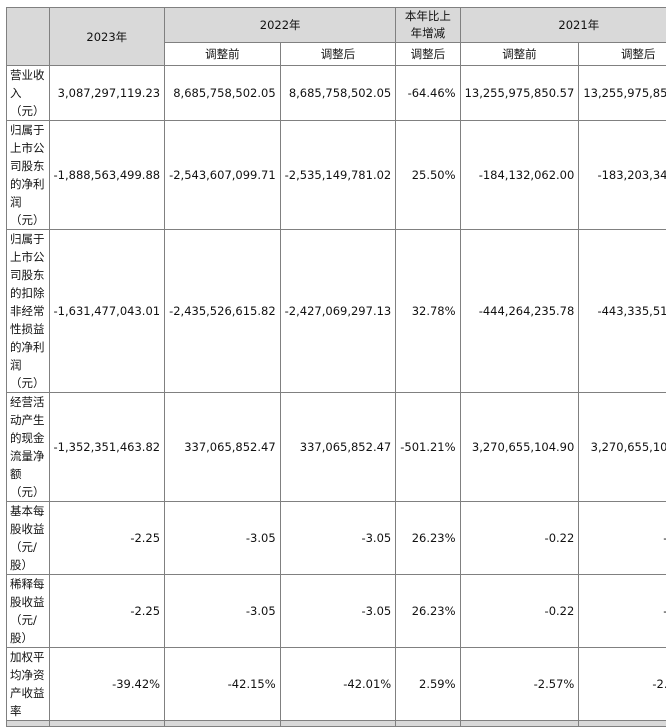 The height and width of the screenshot is (727, 666). What do you see at coordinates (28, 684) in the screenshot?
I see `row-label: 加权平均净资产收益率` at bounding box center [28, 684].